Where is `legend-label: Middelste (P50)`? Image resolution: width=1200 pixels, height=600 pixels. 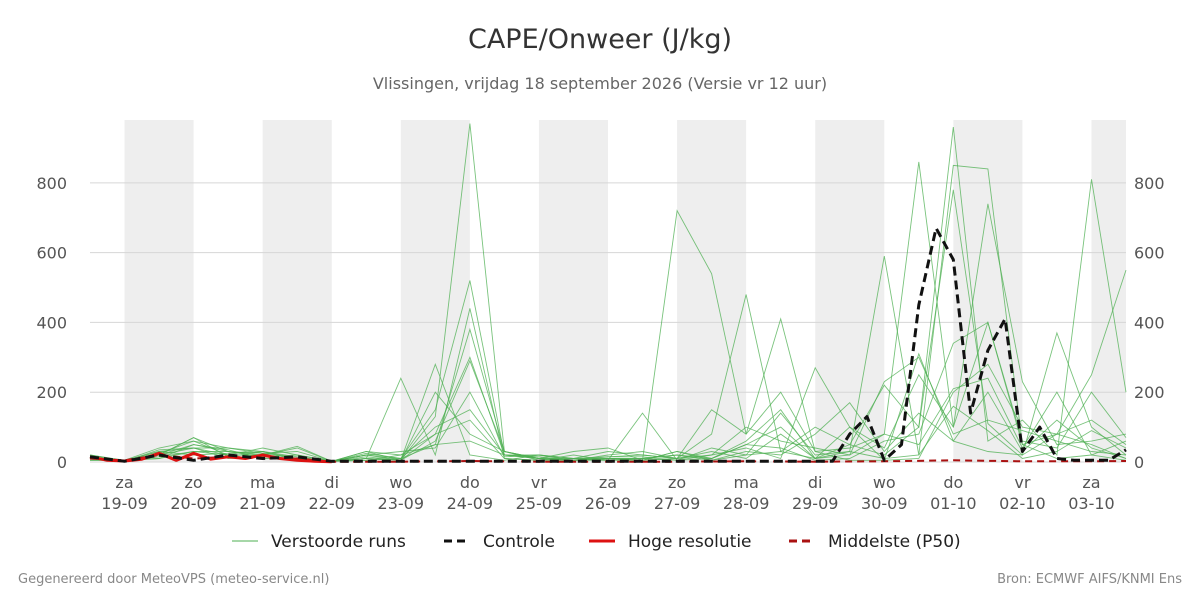 legend-label: Middelste (P50) is located at coordinates (894, 542).